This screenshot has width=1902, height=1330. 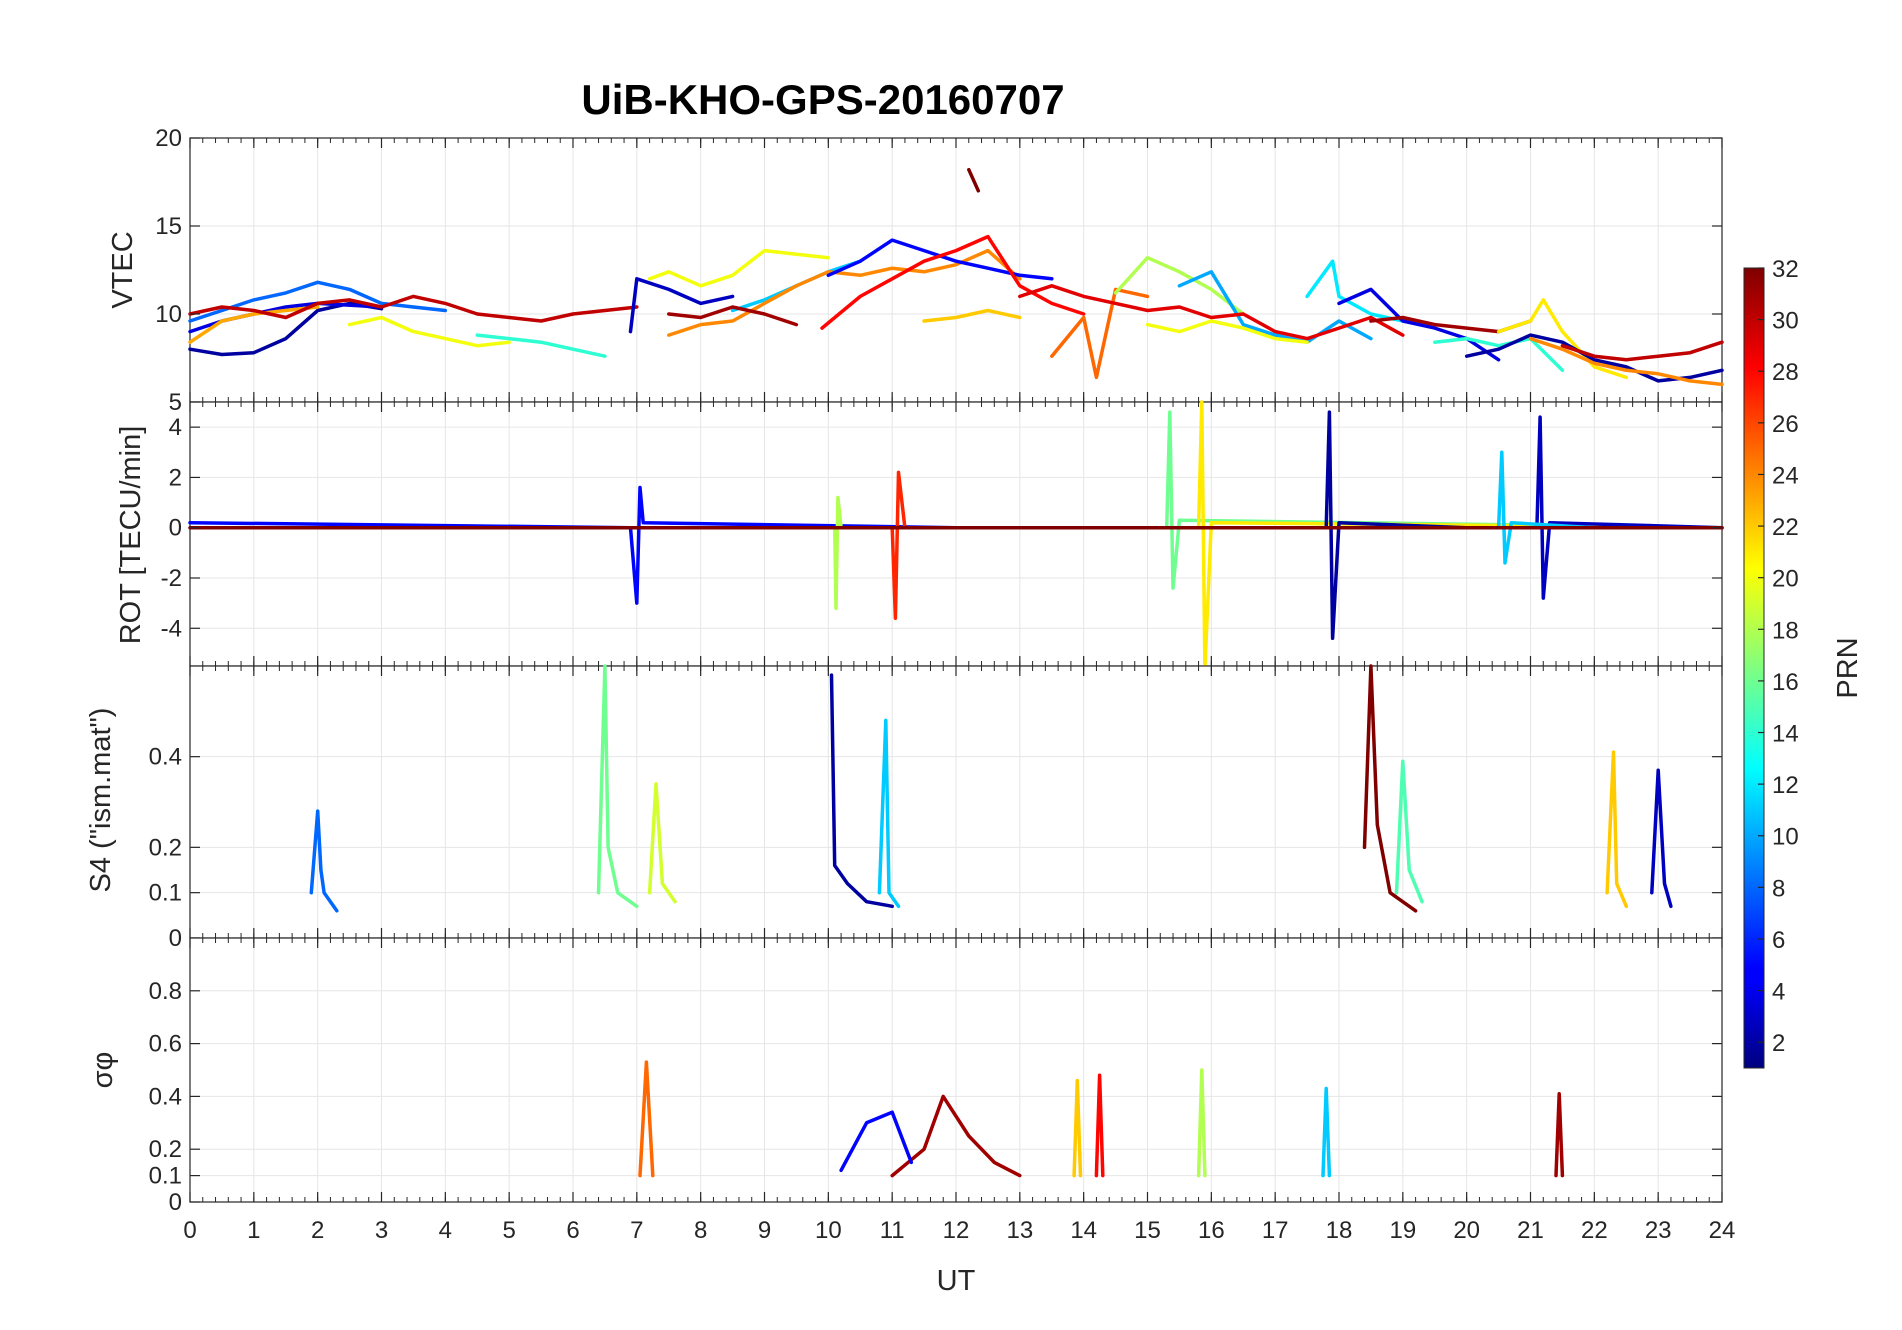 What do you see at coordinates (1083, 1230) in the screenshot?
I see `x-tick-label: 14` at bounding box center [1083, 1230].